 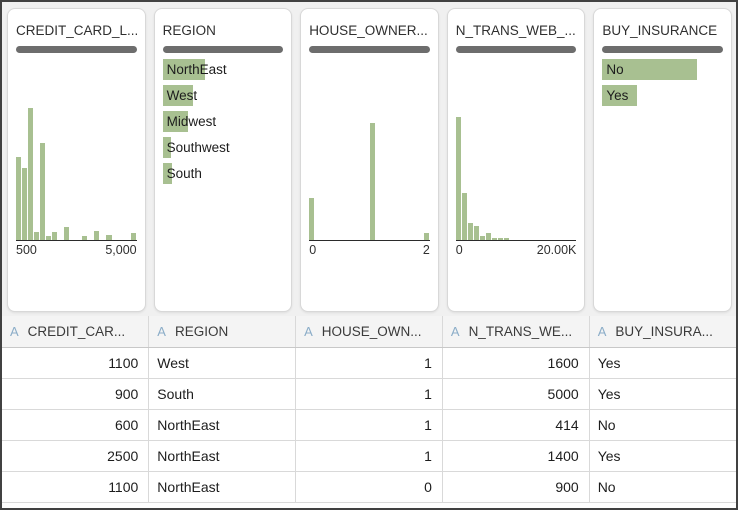 I want to click on table-row: 2500 NorthEast 1 1400 Yes, so click(x=369, y=456).